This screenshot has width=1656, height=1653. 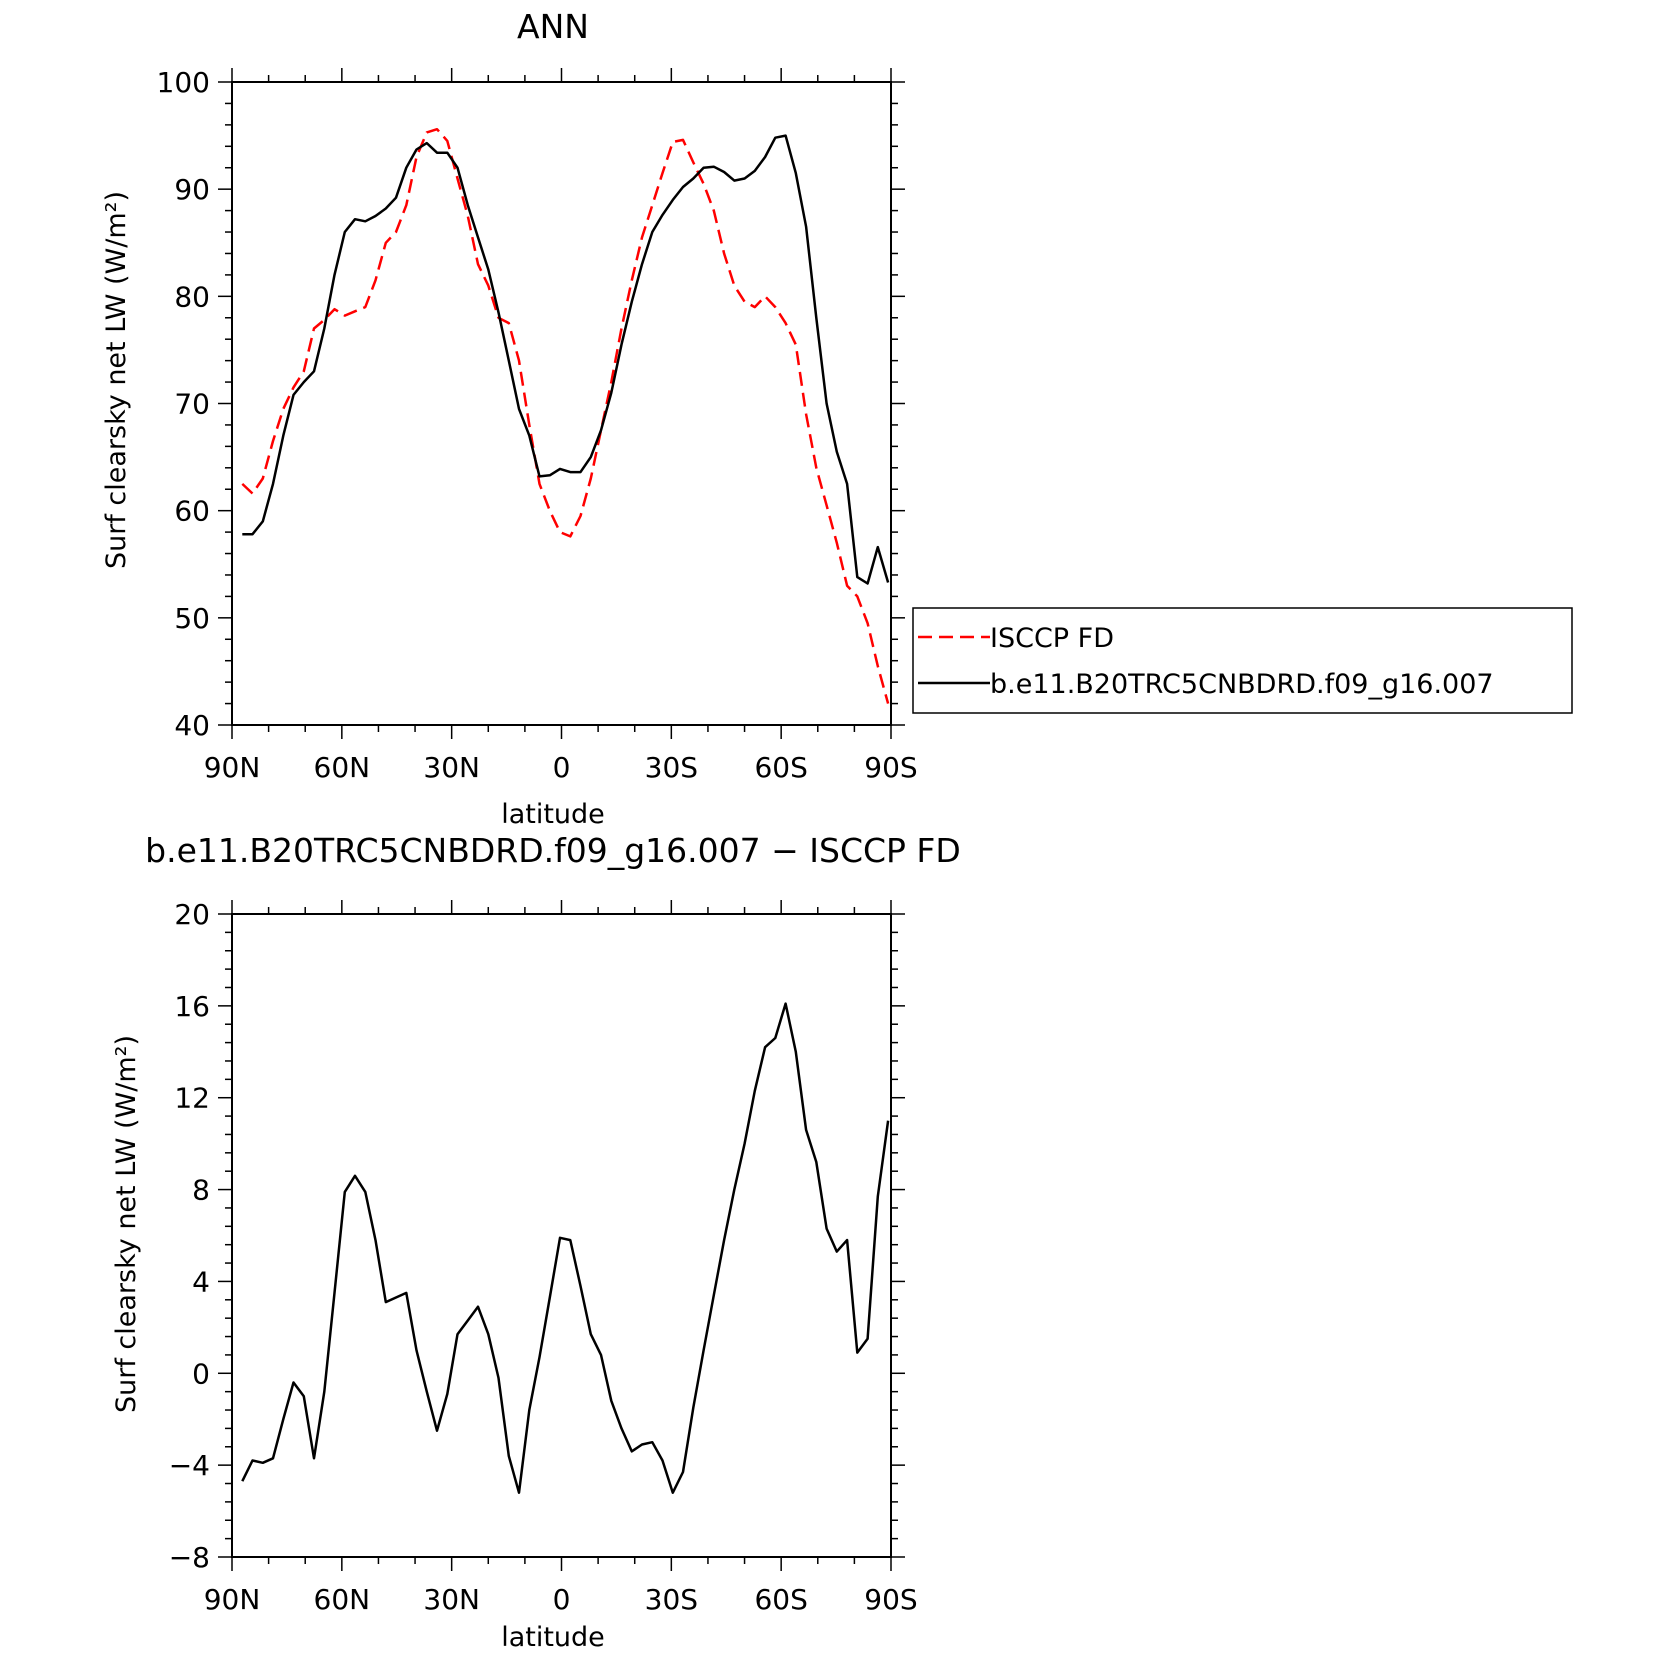 I want to click on bottom-y-tick-label: 16, so click(x=192, y=1006).